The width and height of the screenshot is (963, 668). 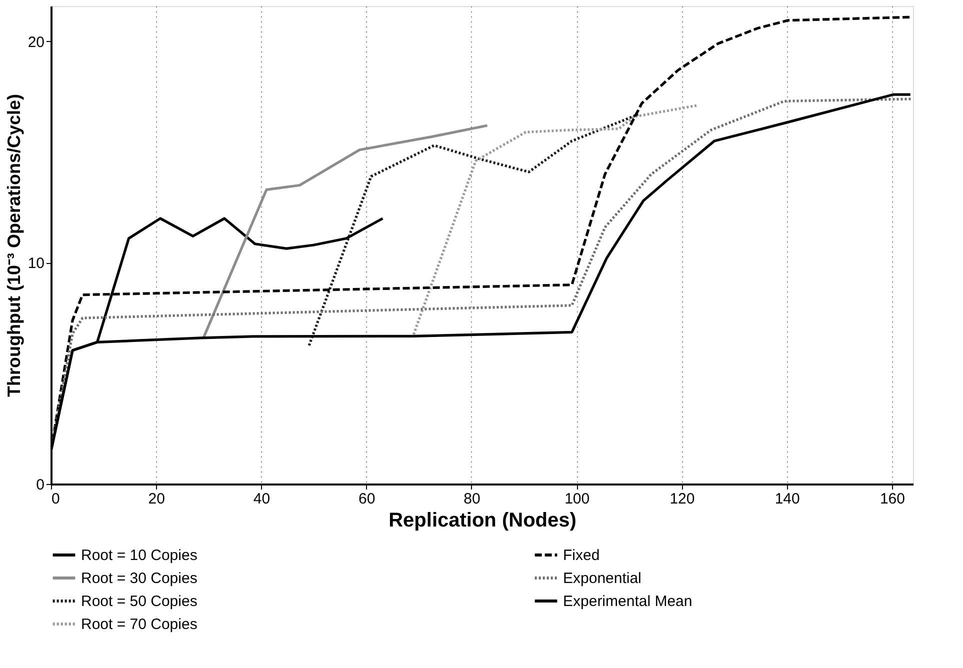 What do you see at coordinates (482, 521) in the screenshot?
I see `x-axis-title: Replication (Nodes)` at bounding box center [482, 521].